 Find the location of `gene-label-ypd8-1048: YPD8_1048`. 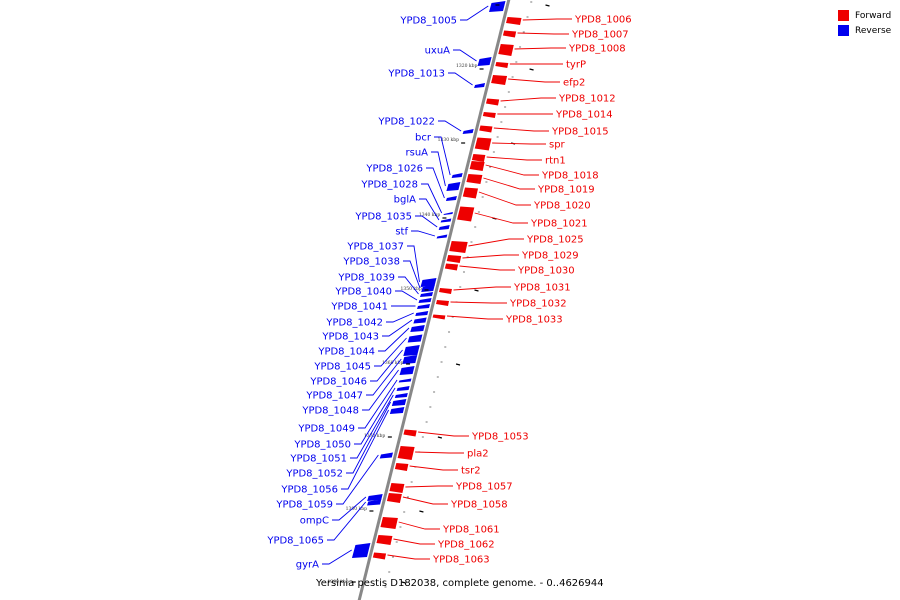

gene-label-ypd8-1048: YPD8_1048 is located at coordinates (330, 411).